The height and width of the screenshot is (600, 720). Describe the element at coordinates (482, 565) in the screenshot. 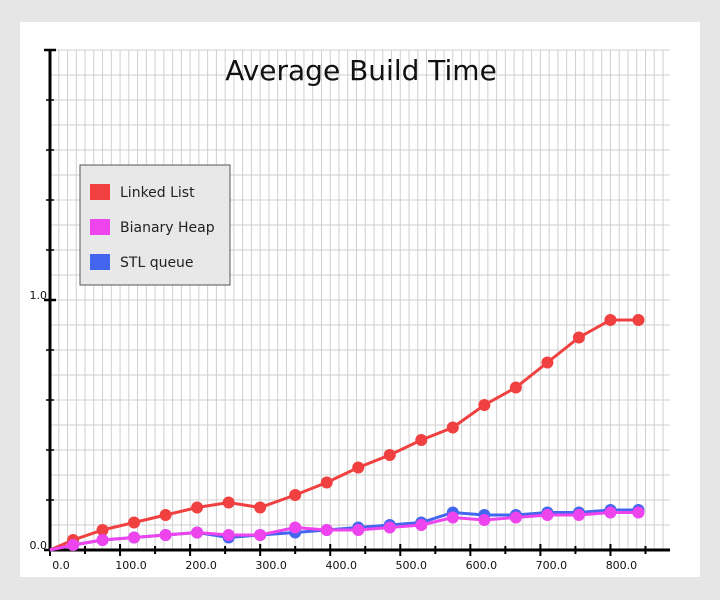

I see `x-tick-label: 600.0` at that location.